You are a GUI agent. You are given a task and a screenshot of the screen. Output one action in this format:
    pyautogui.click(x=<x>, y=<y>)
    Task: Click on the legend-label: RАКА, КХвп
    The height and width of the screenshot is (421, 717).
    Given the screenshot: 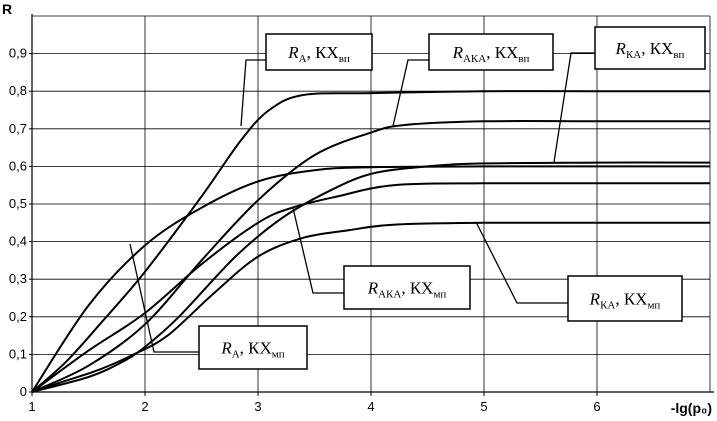 What is the action you would take?
    pyautogui.click(x=491, y=54)
    